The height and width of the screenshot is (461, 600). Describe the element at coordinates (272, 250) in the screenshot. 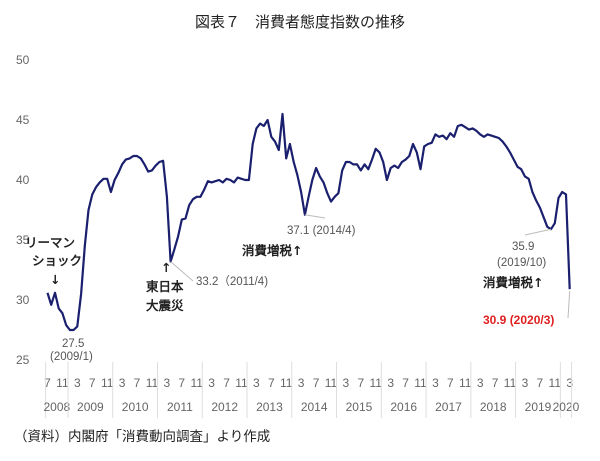

I see `annotation-tax-hike-2014: 消費増税↑` at that location.